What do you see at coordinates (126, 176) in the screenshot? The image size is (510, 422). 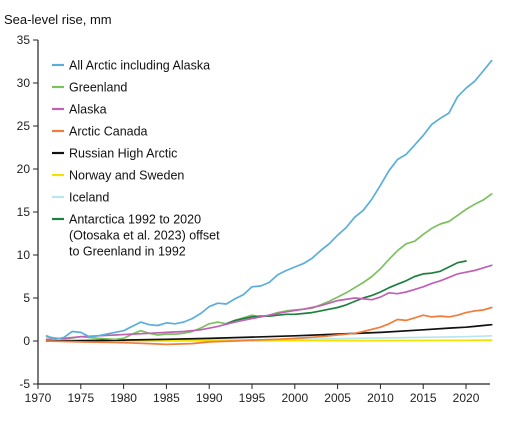 I see `legend-label: Norway and Sweden` at bounding box center [126, 176].